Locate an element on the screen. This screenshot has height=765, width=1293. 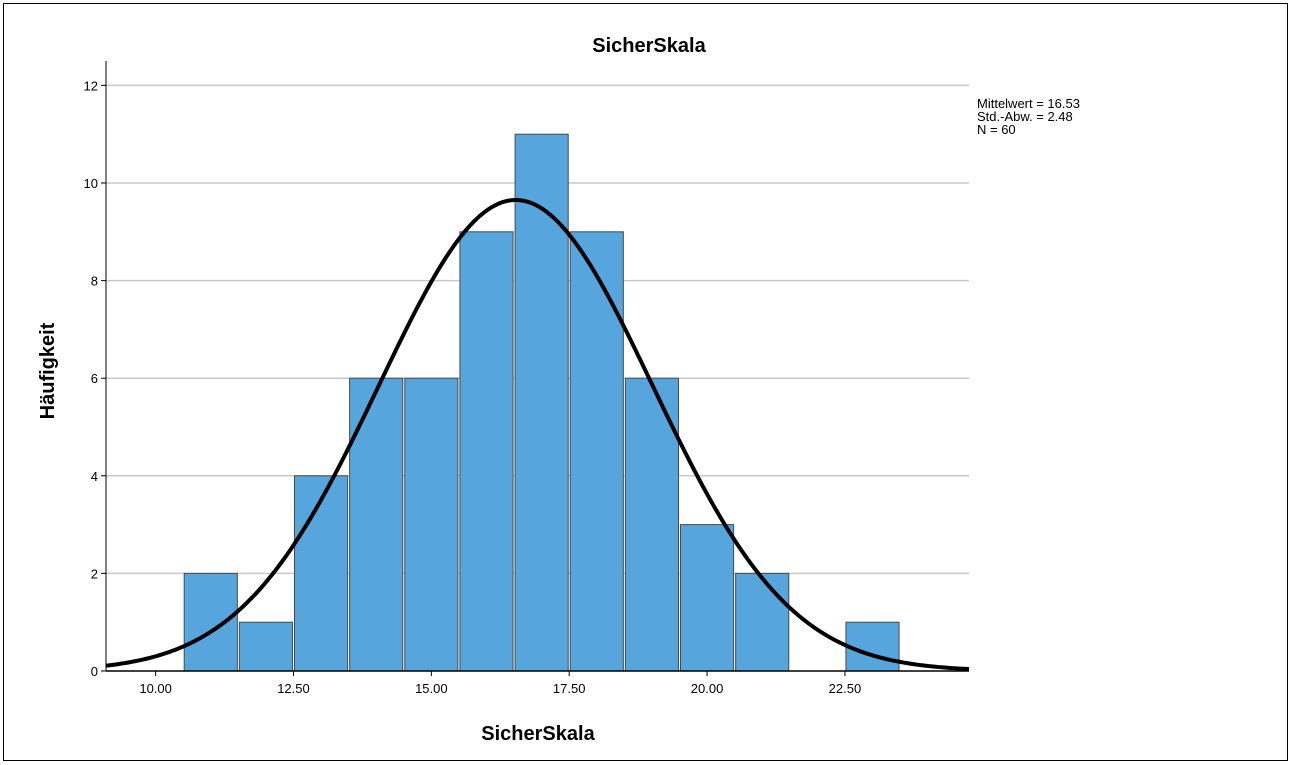
x-tick-label: 10.00 is located at coordinates (155, 688).